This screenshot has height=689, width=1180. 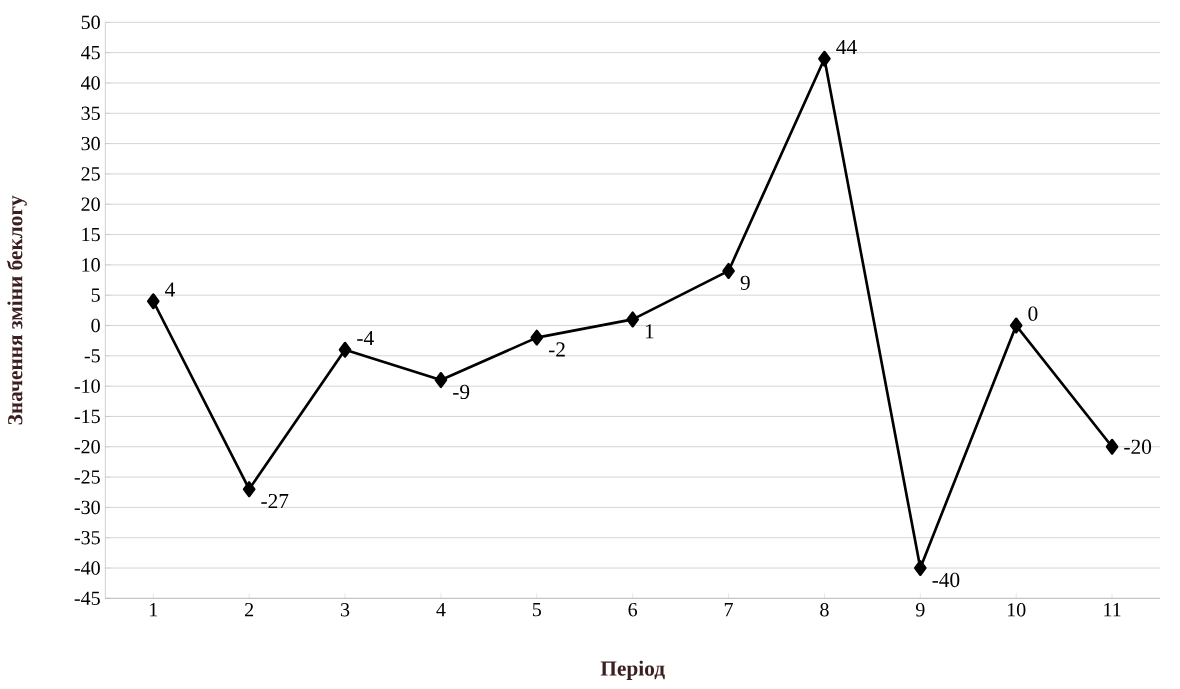 I want to click on x-tick-label: 7, so click(x=728, y=610).